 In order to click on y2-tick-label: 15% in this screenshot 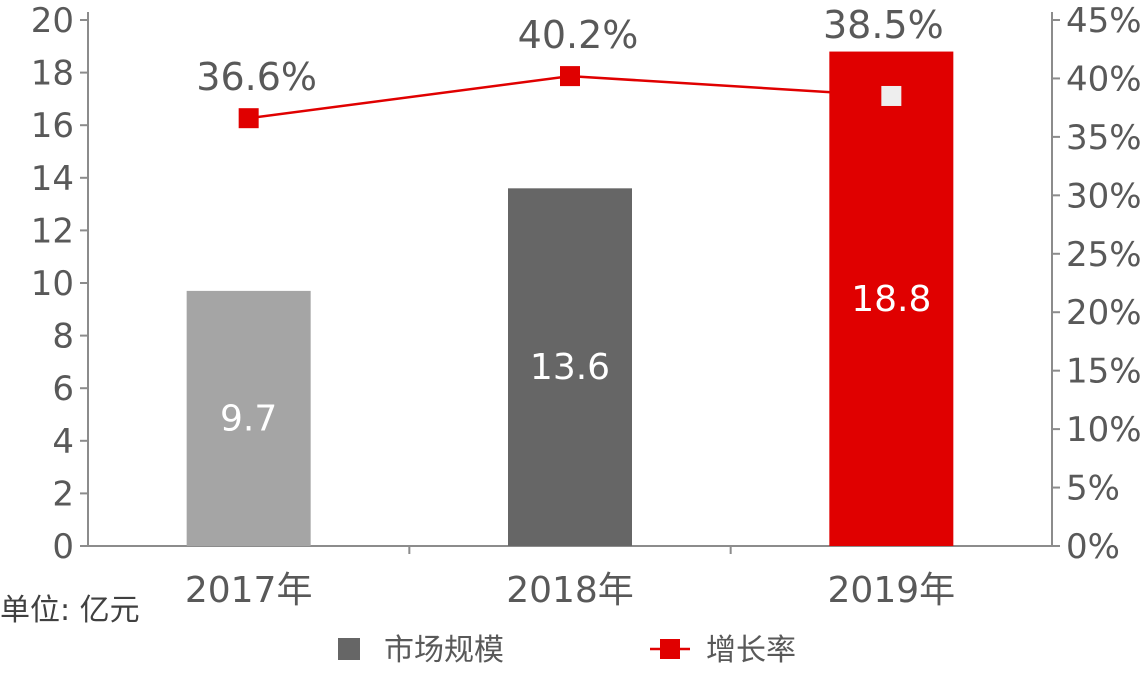, I will do `click(1104, 372)`.